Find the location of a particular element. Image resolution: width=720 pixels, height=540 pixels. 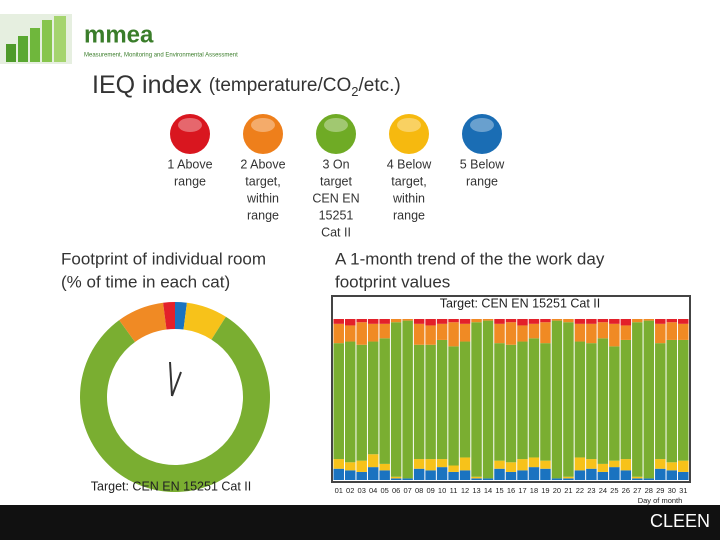

legend-label: 2 Above is located at coordinates (262, 164).